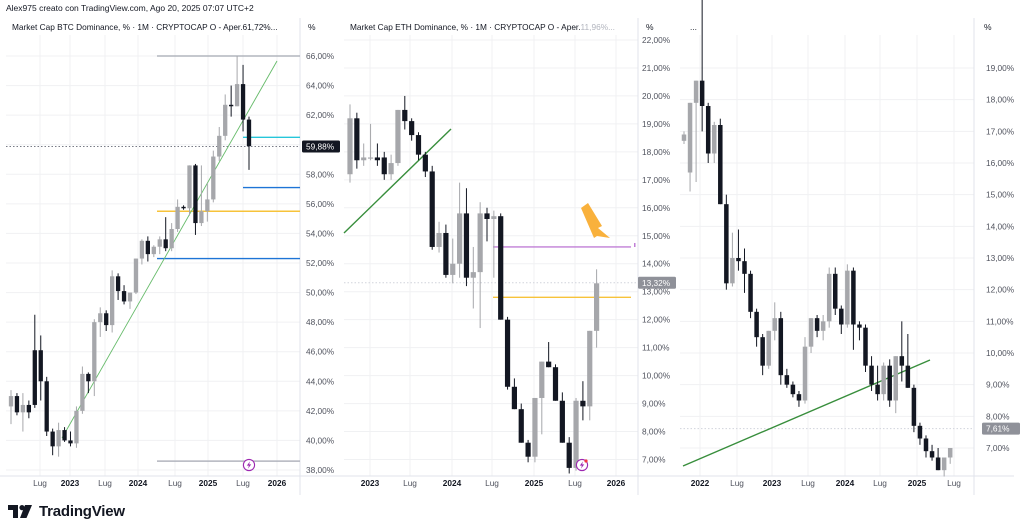  I want to click on x-tick-label: 2026, so click(616, 483).